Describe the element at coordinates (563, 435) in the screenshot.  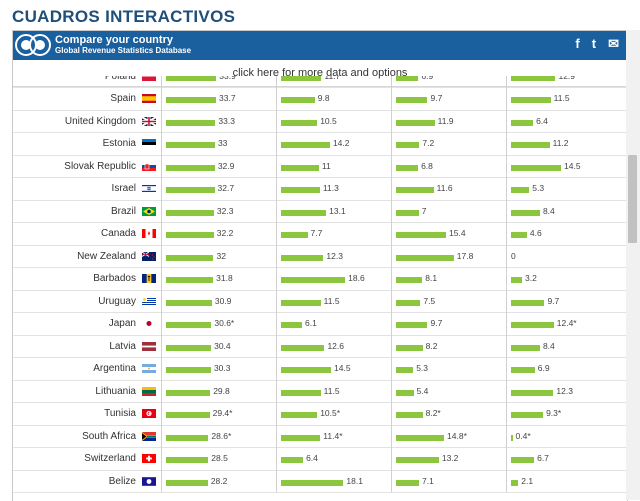
I see `value-cell: 0.4*` at that location.